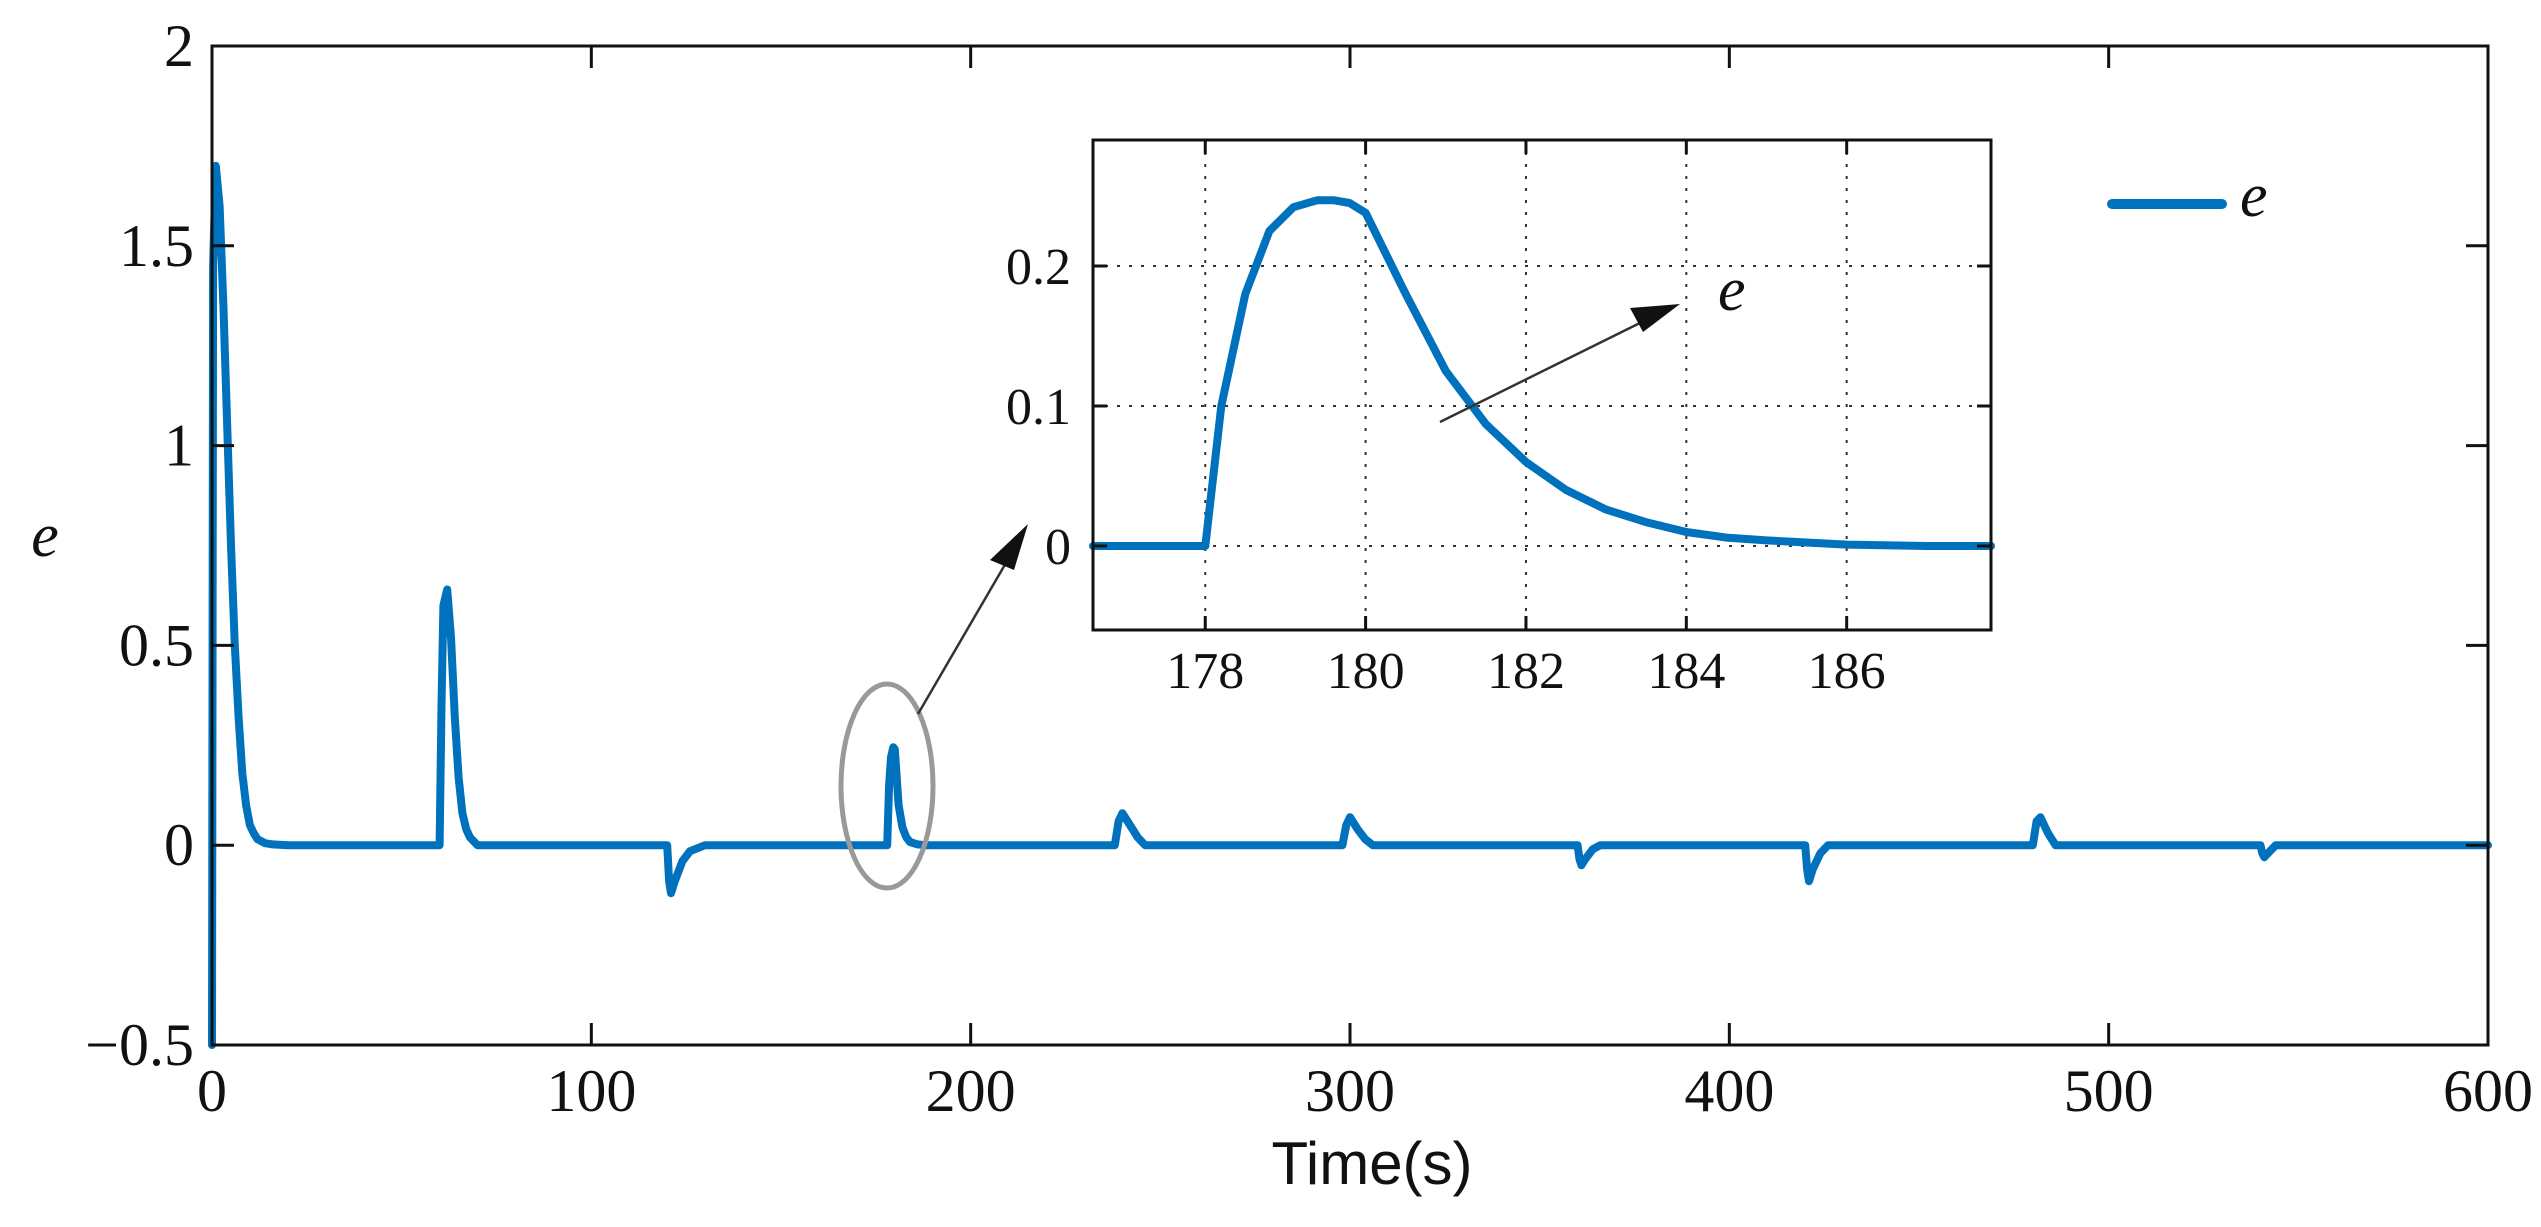 This screenshot has width=2541, height=1227. Describe the element at coordinates (971, 1091) in the screenshot. I see `x-tick-label: 200` at that location.